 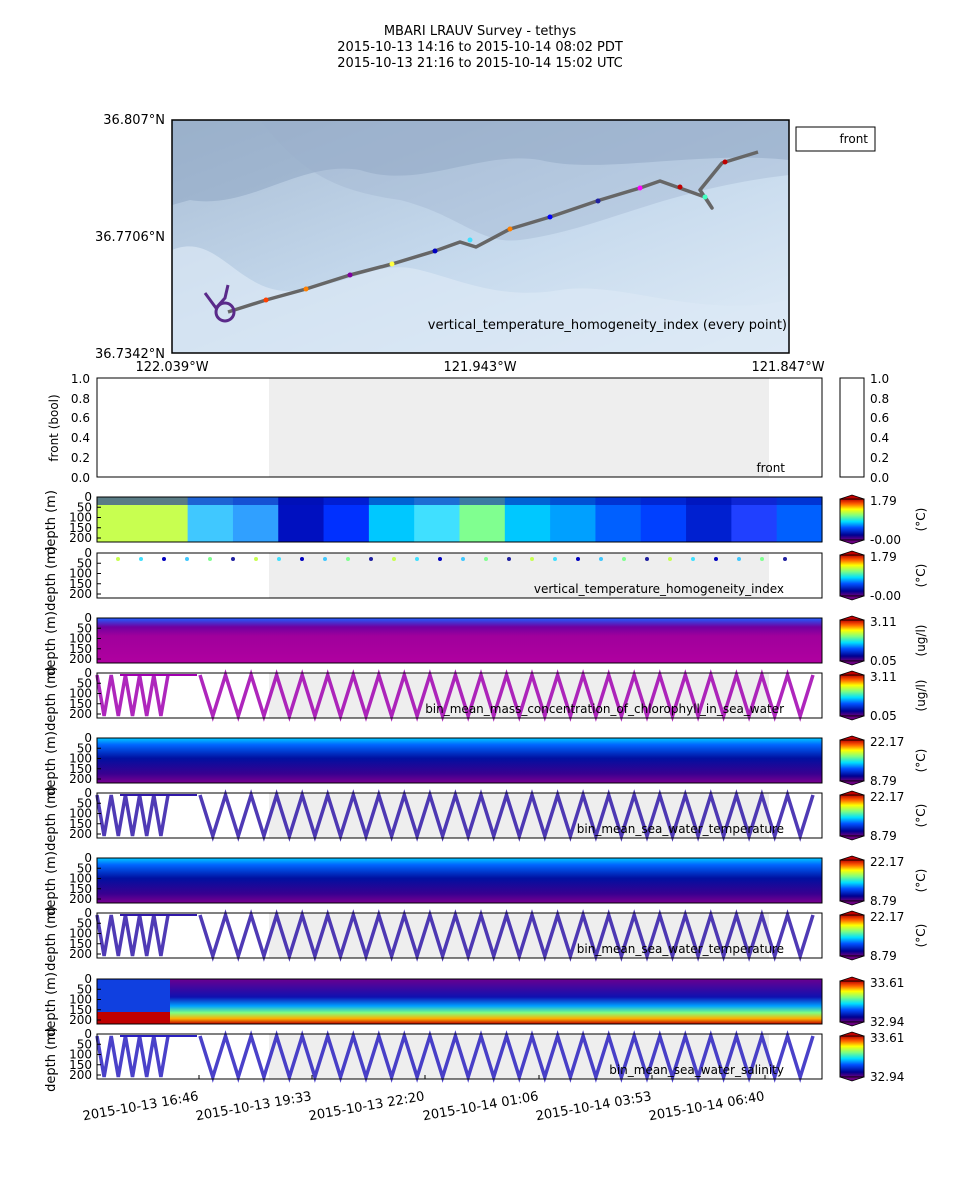 What do you see at coordinates (130, 354) in the screenshot?
I see `lat-tick-bottom: 36.7342°N` at bounding box center [130, 354].